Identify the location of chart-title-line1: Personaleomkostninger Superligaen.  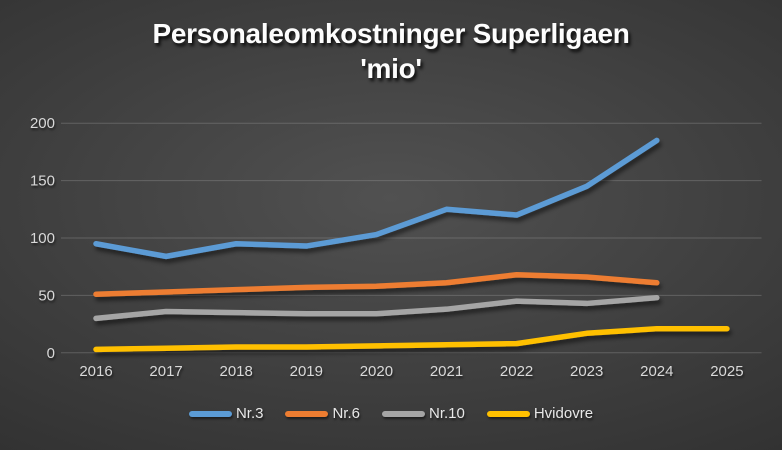
(391, 33).